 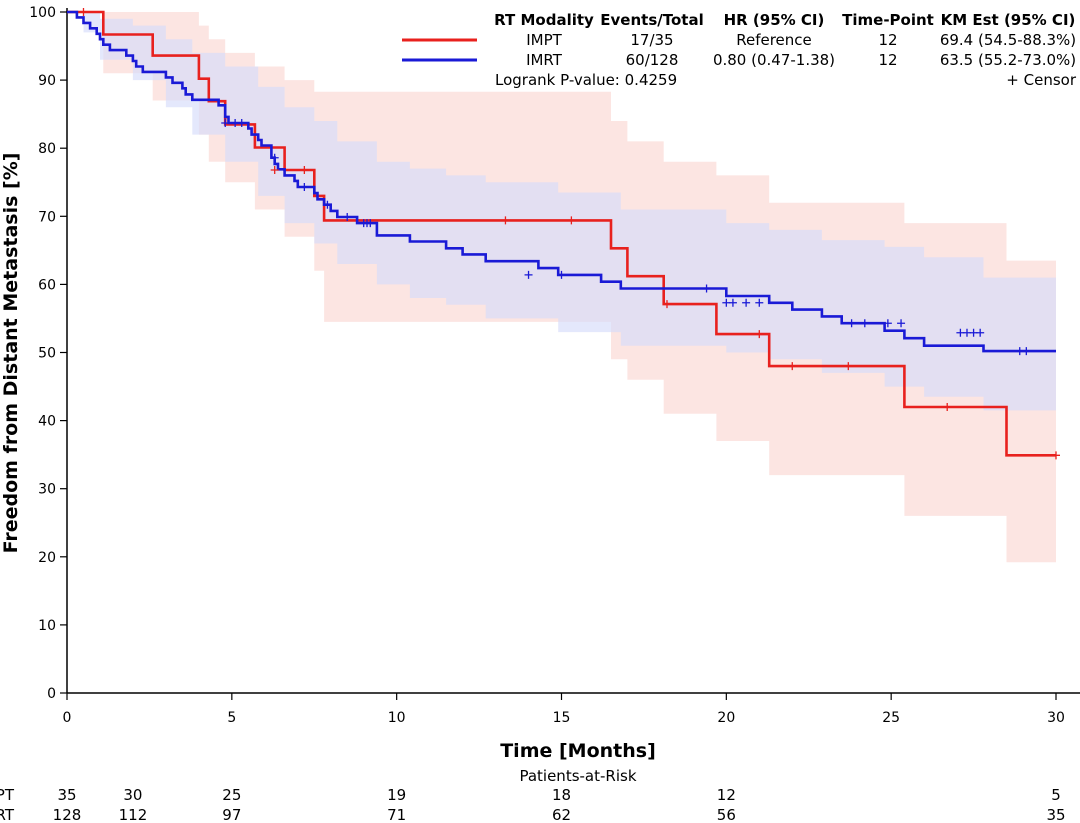 What do you see at coordinates (67, 718) in the screenshot?
I see `x-tick-label: 0` at bounding box center [67, 718].